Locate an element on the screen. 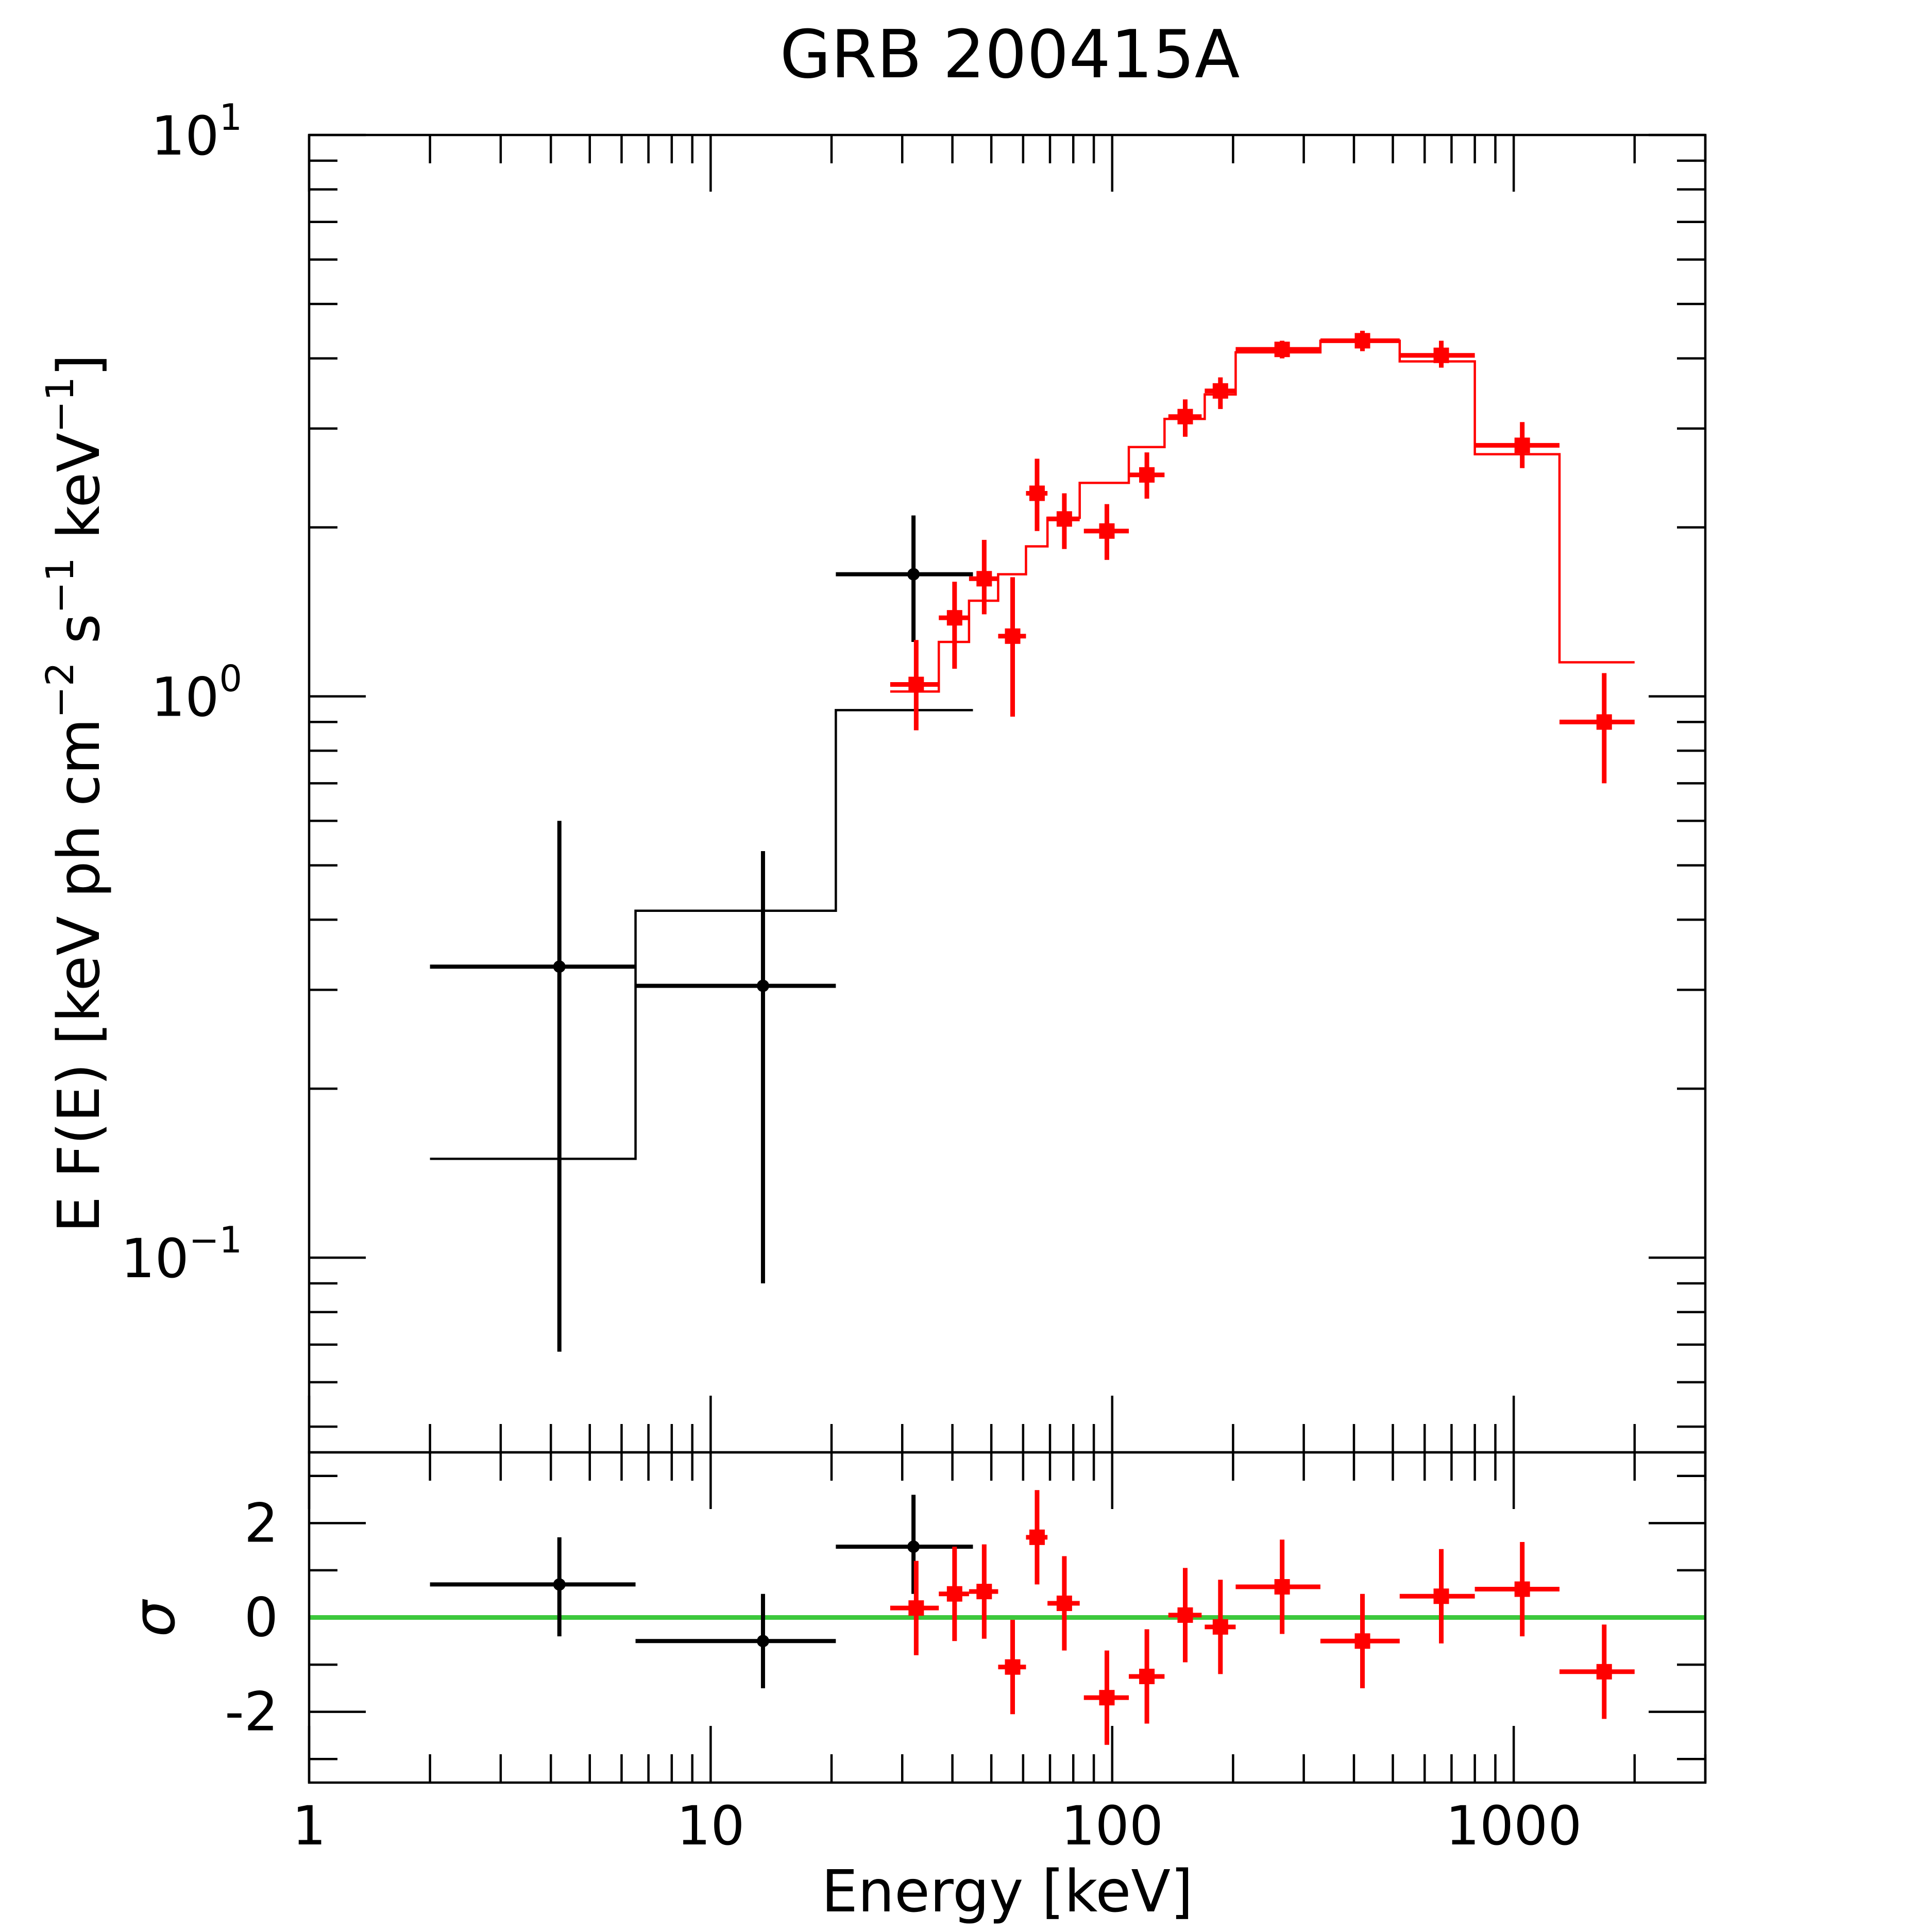  y-label-close: ] is located at coordinates (79, 365).